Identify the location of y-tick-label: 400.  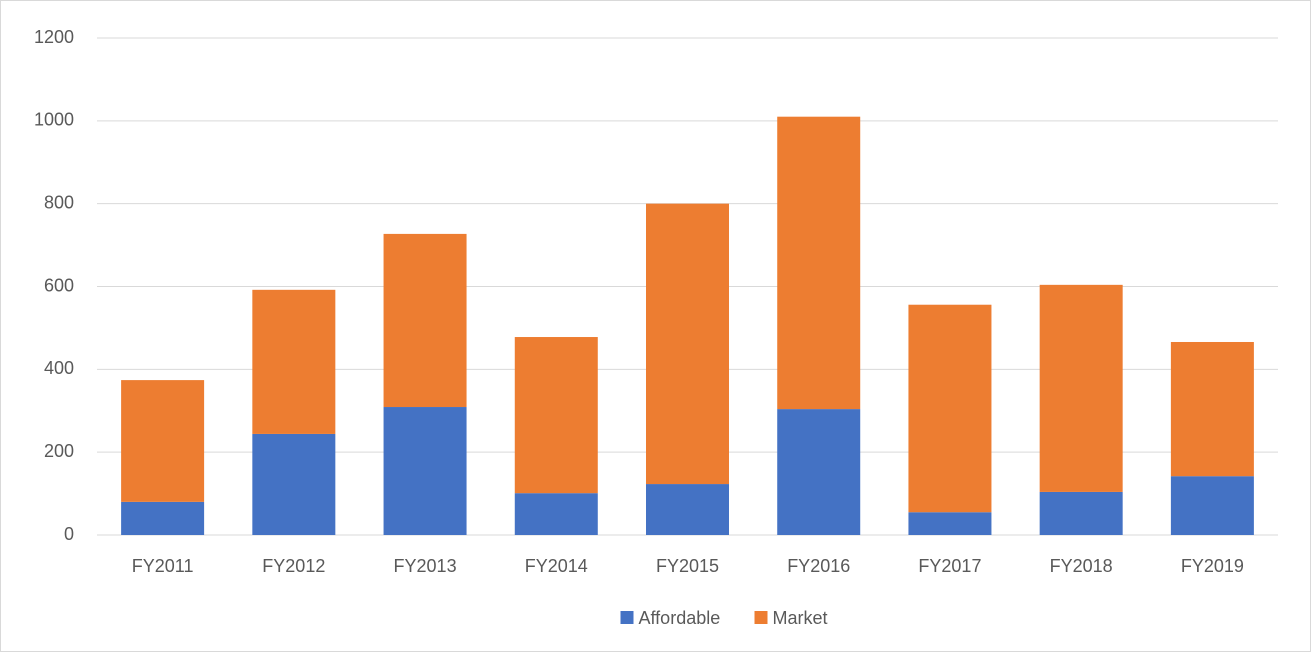
(59, 368).